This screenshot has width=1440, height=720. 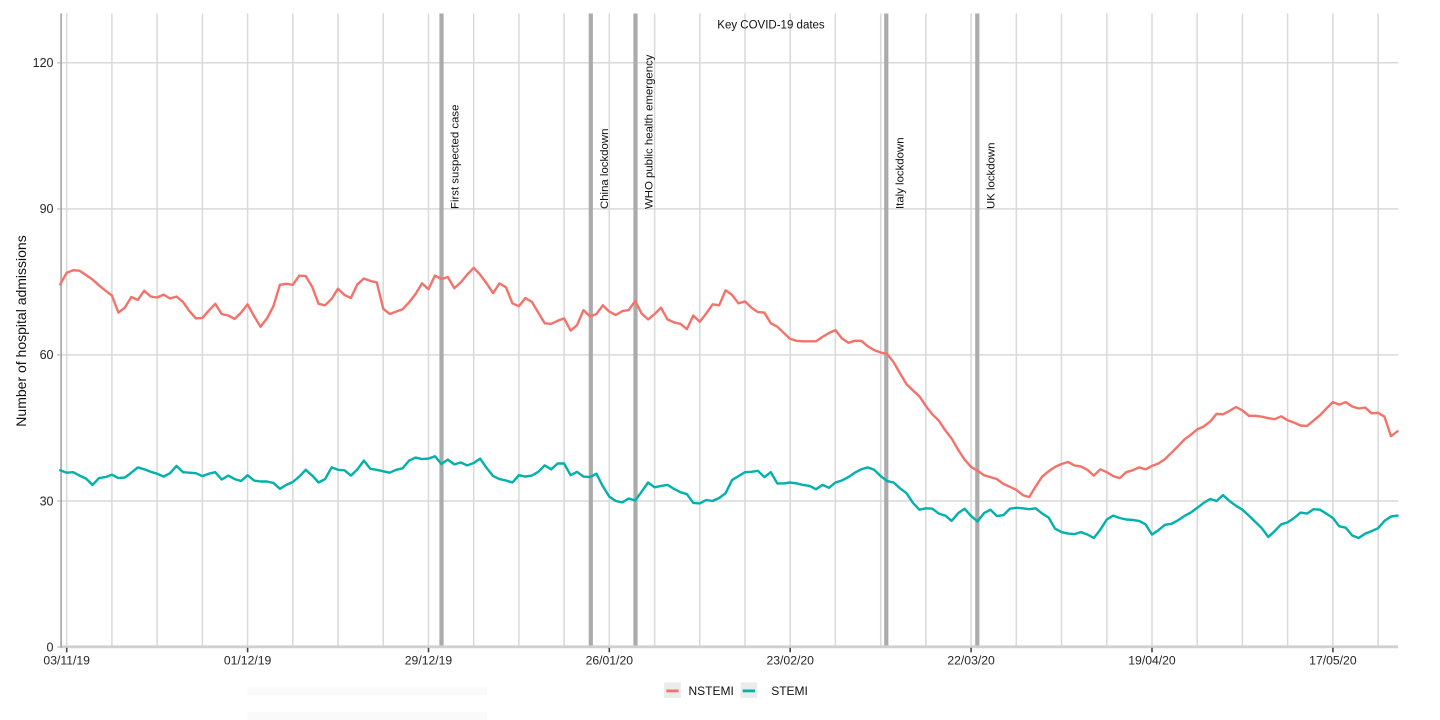 What do you see at coordinates (47, 209) in the screenshot?
I see `svg-text: 90` at bounding box center [47, 209].